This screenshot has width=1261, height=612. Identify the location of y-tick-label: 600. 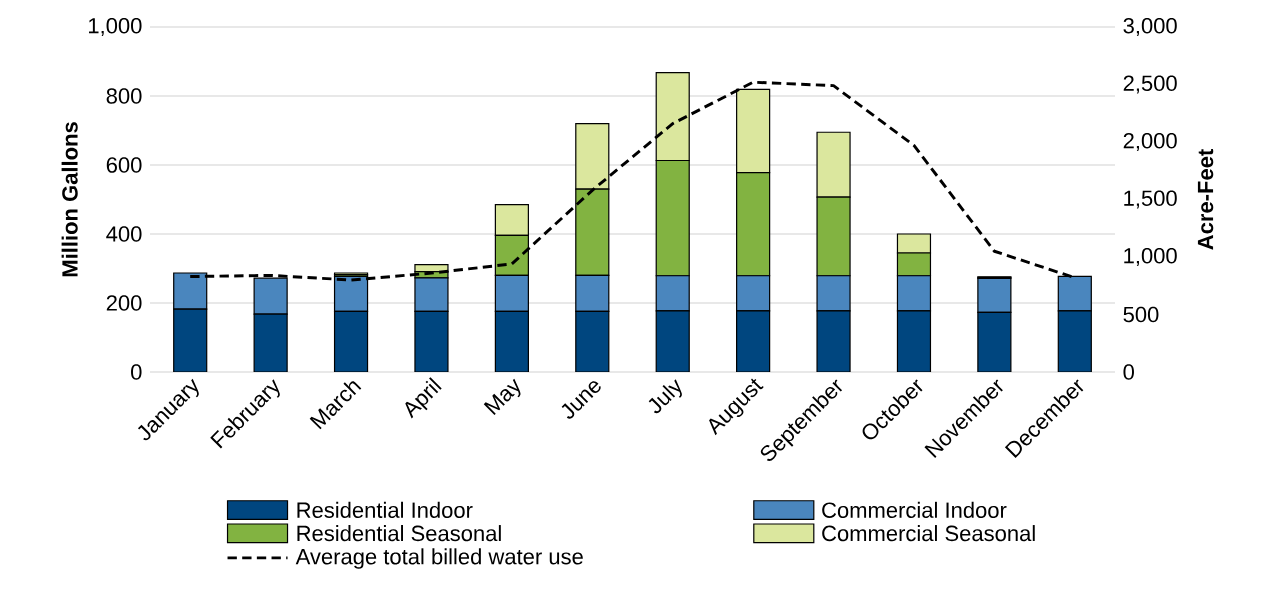
(124, 165).